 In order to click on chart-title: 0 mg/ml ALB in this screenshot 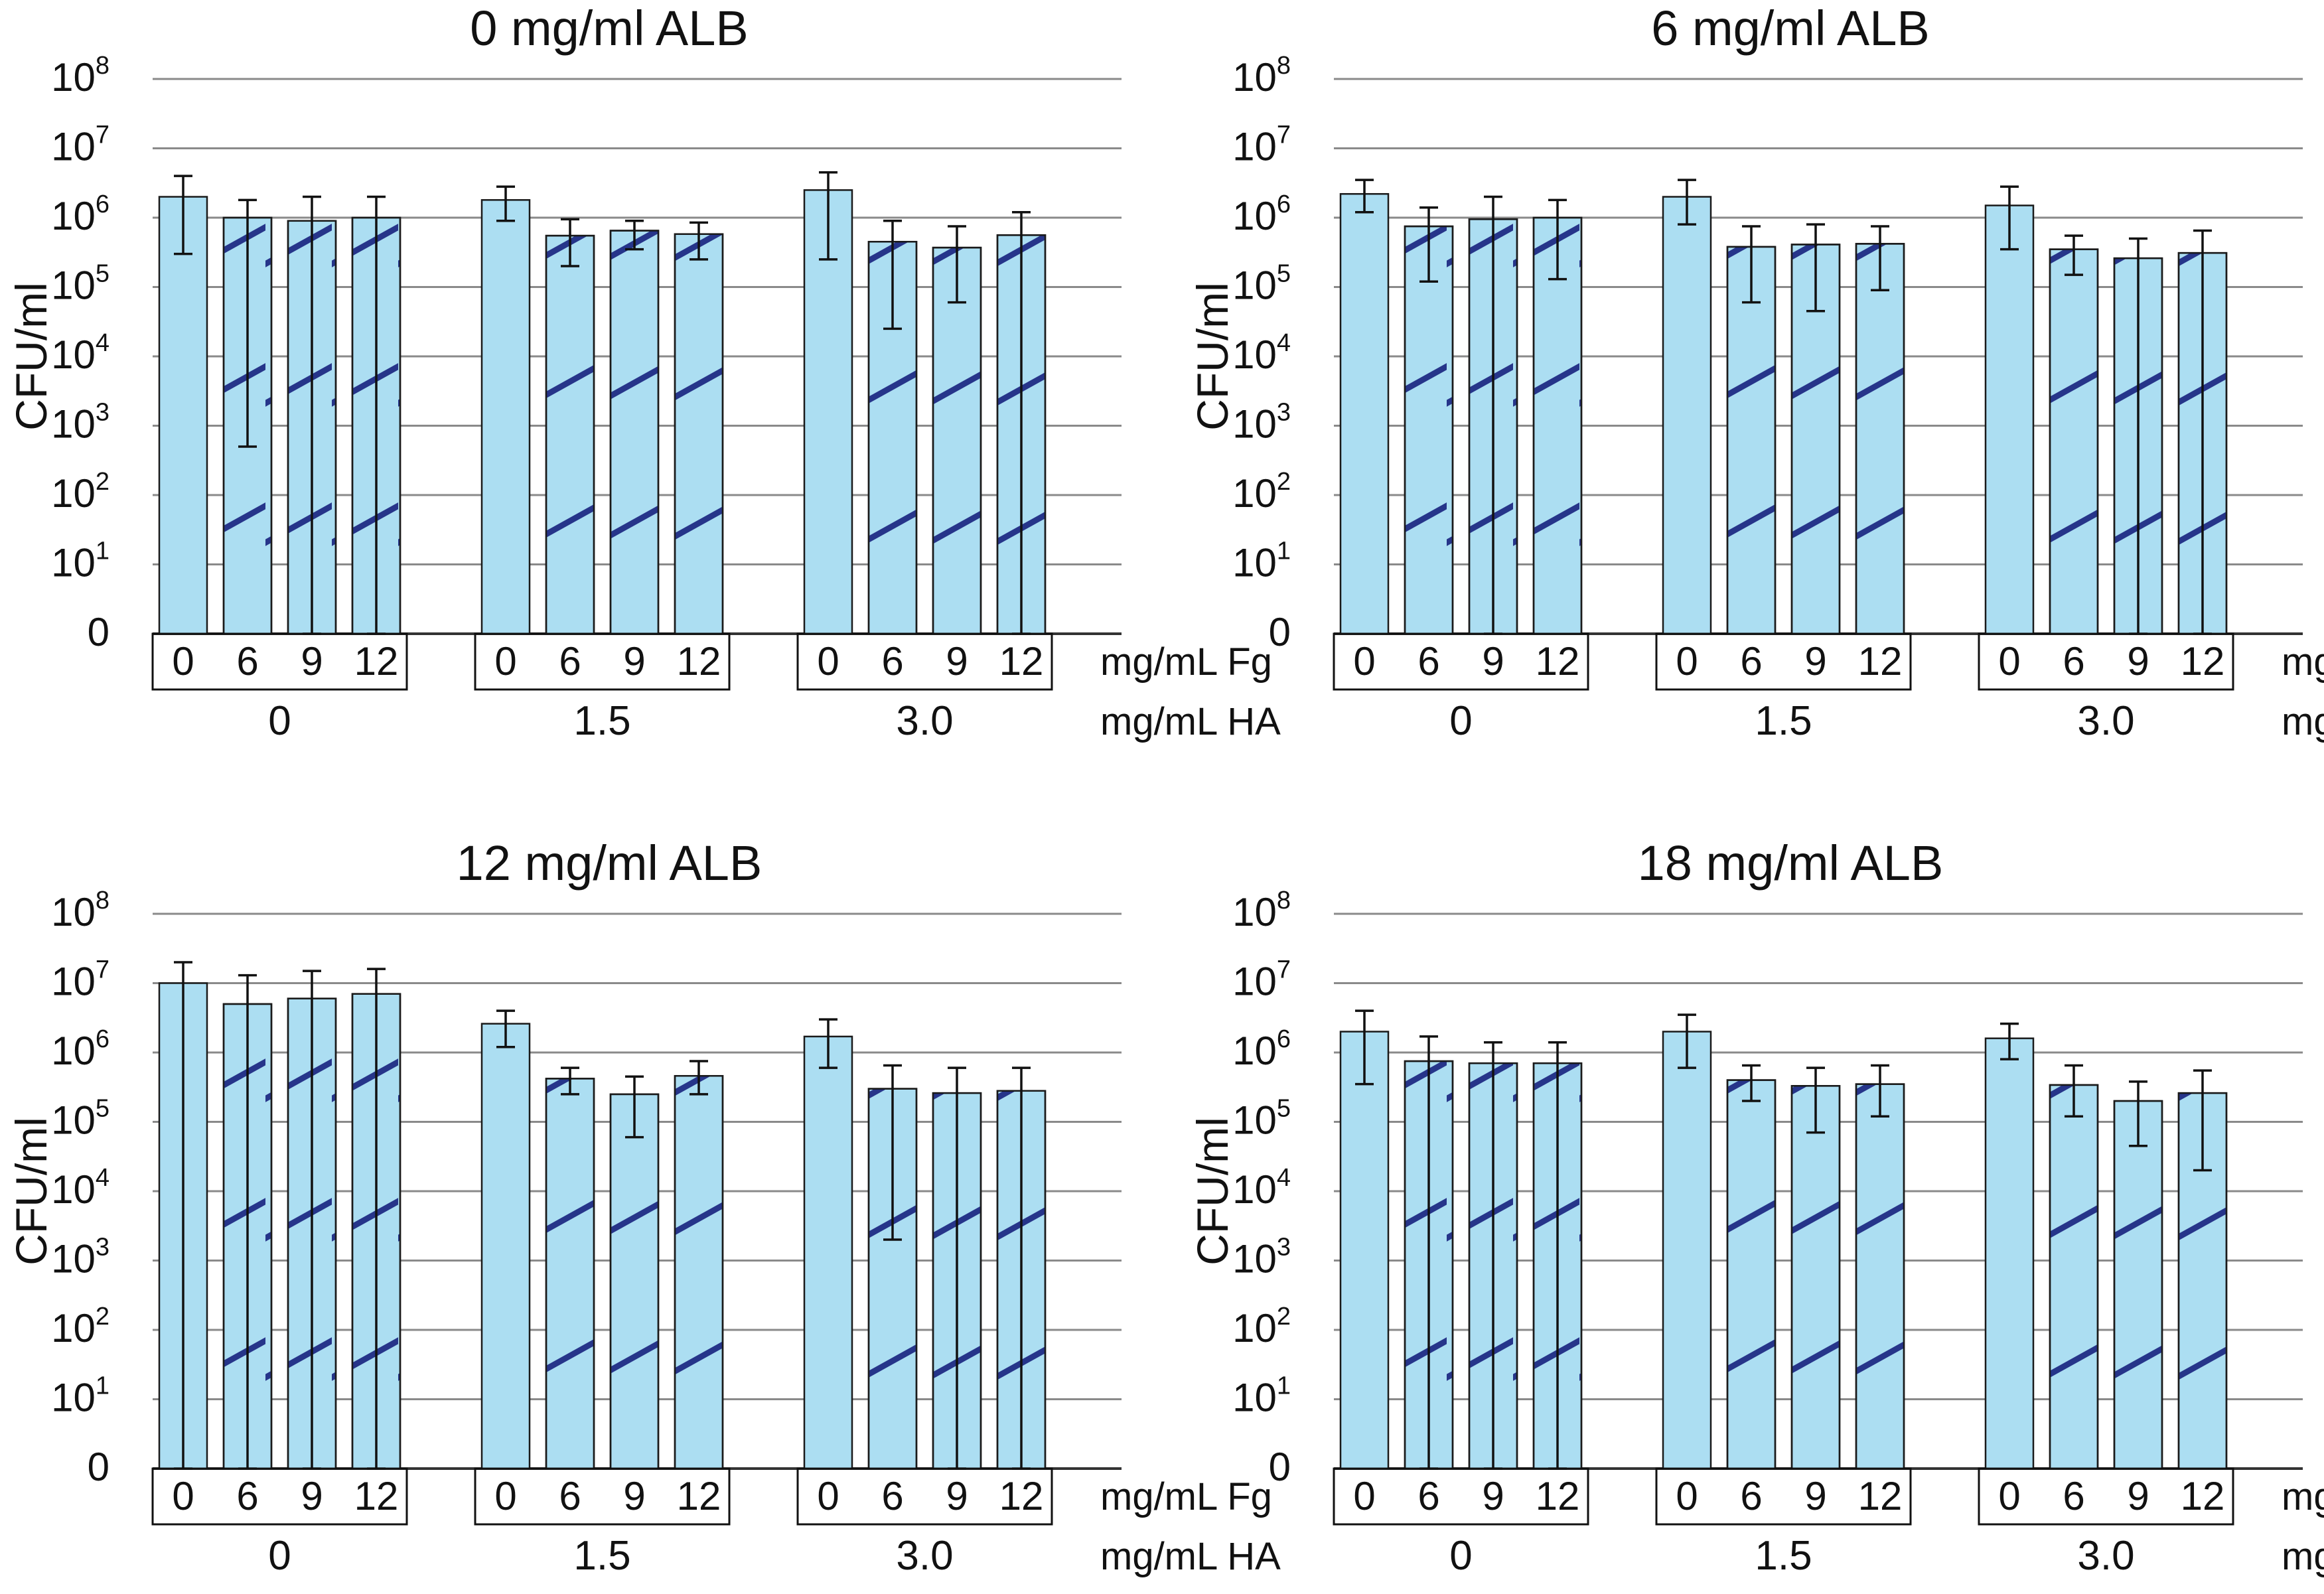, I will do `click(609, 28)`.